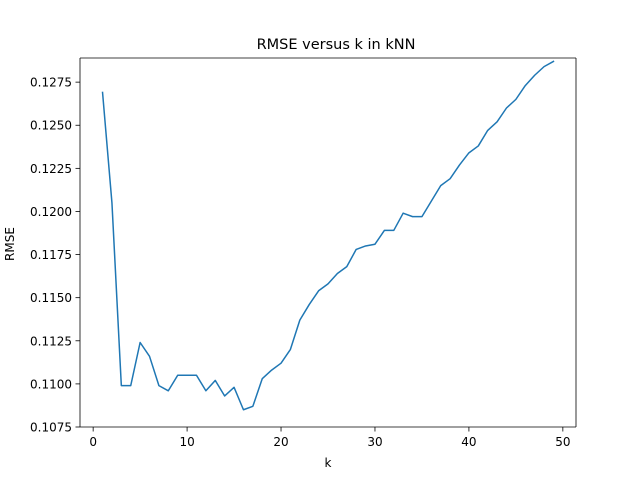 This screenshot has width=640, height=485. Describe the element at coordinates (51, 255) in the screenshot. I see `y-tick-label: 0.1175` at that location.